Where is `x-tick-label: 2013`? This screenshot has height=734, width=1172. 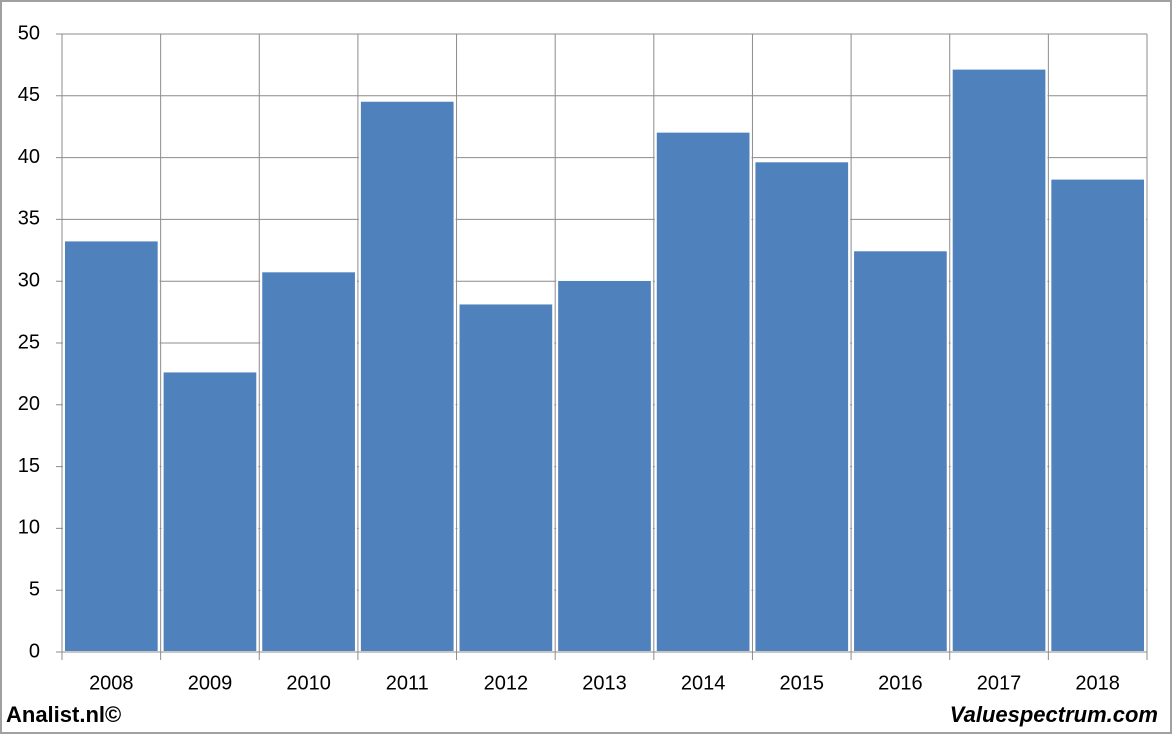 x-tick-label: 2013 is located at coordinates (604, 683).